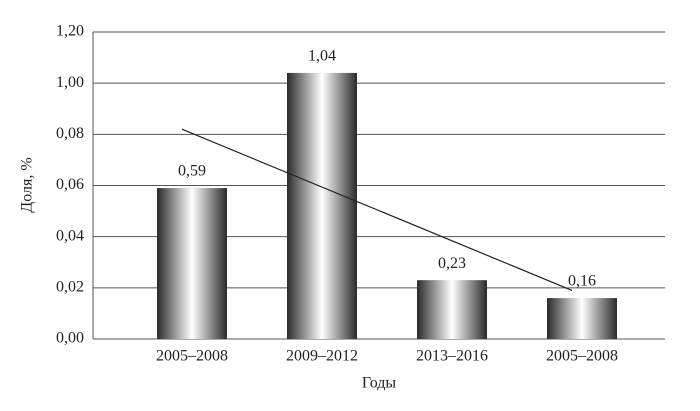 Image resolution: width=700 pixels, height=411 pixels. I want to click on data-label: 1,04, so click(322, 56).